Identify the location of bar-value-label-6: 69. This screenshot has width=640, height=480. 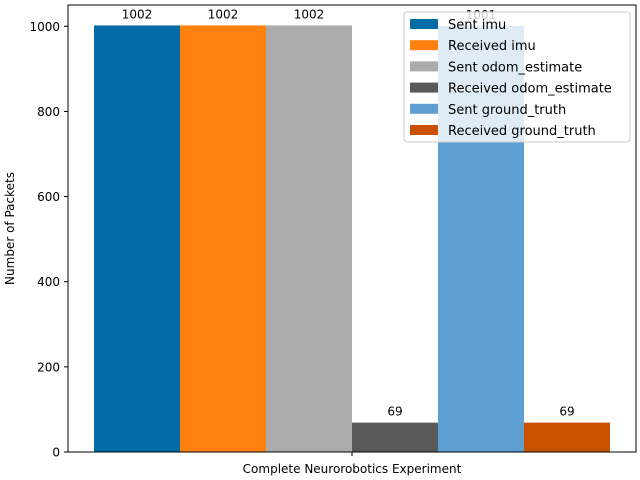
(566, 412).